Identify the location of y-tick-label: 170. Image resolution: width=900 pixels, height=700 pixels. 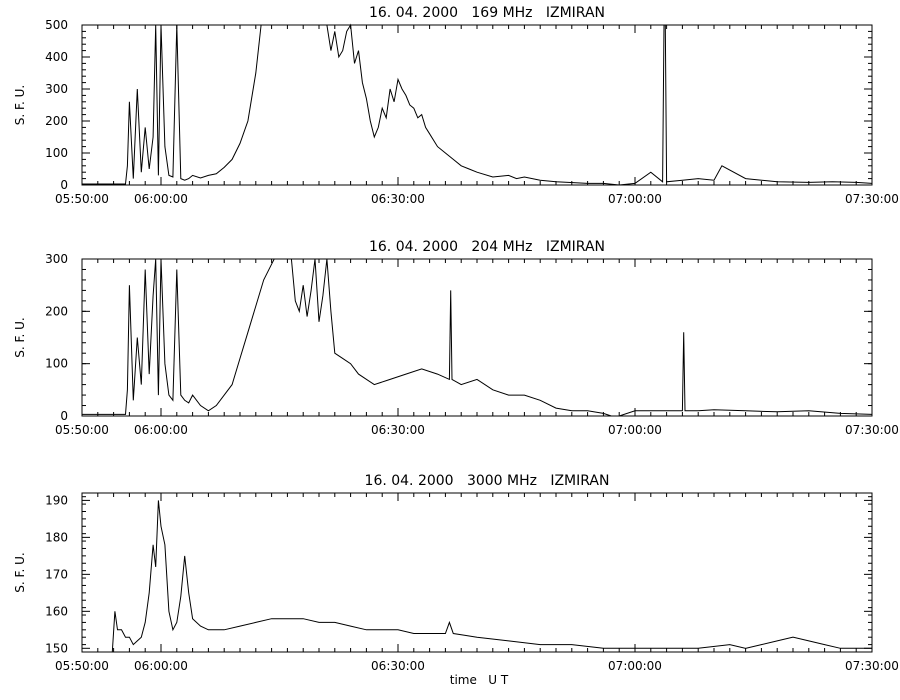
(56, 574).